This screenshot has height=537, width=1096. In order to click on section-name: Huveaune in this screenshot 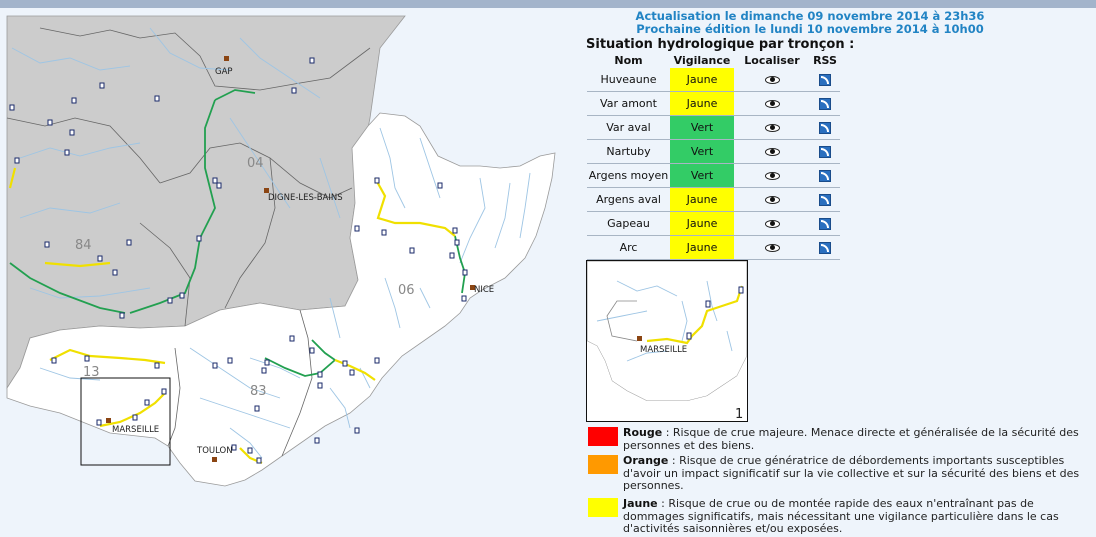, I will do `click(628, 80)`.